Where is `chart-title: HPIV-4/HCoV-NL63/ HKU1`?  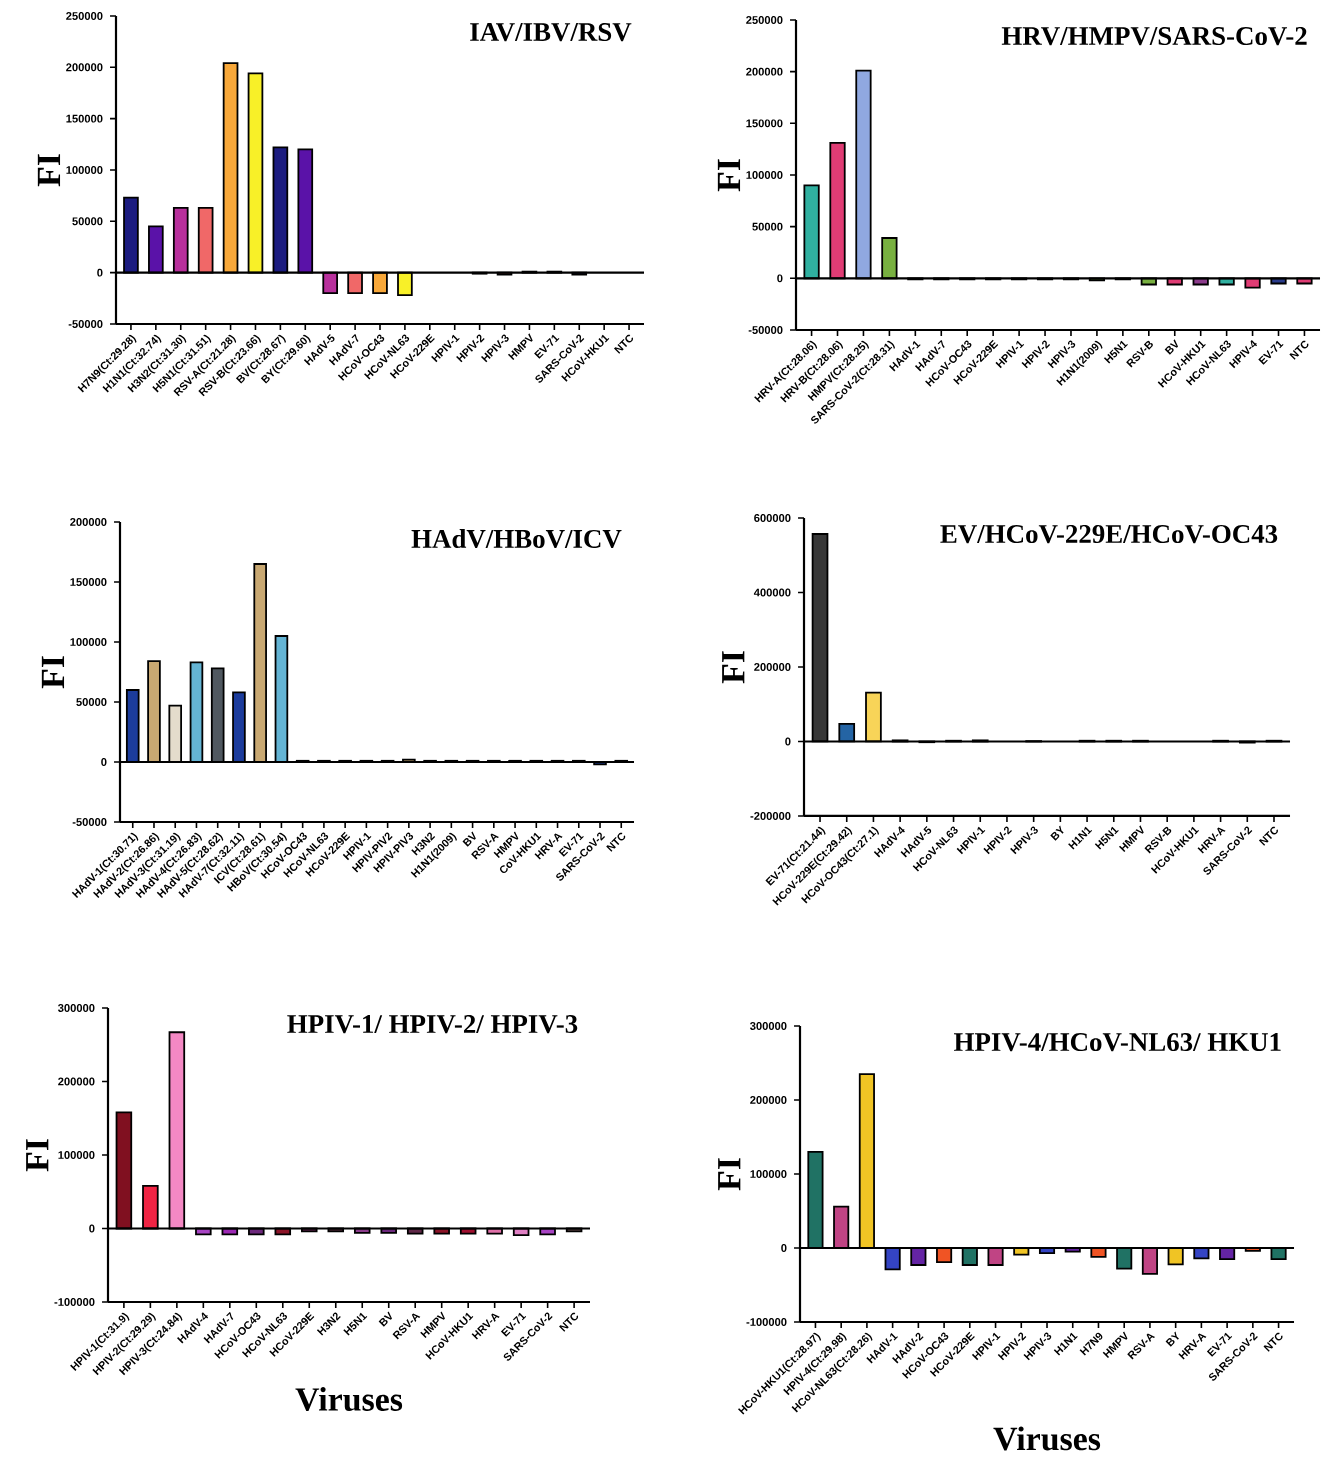 chart-title: HPIV-4/HCoV-NL63/ HKU1 is located at coordinates (1117, 1042).